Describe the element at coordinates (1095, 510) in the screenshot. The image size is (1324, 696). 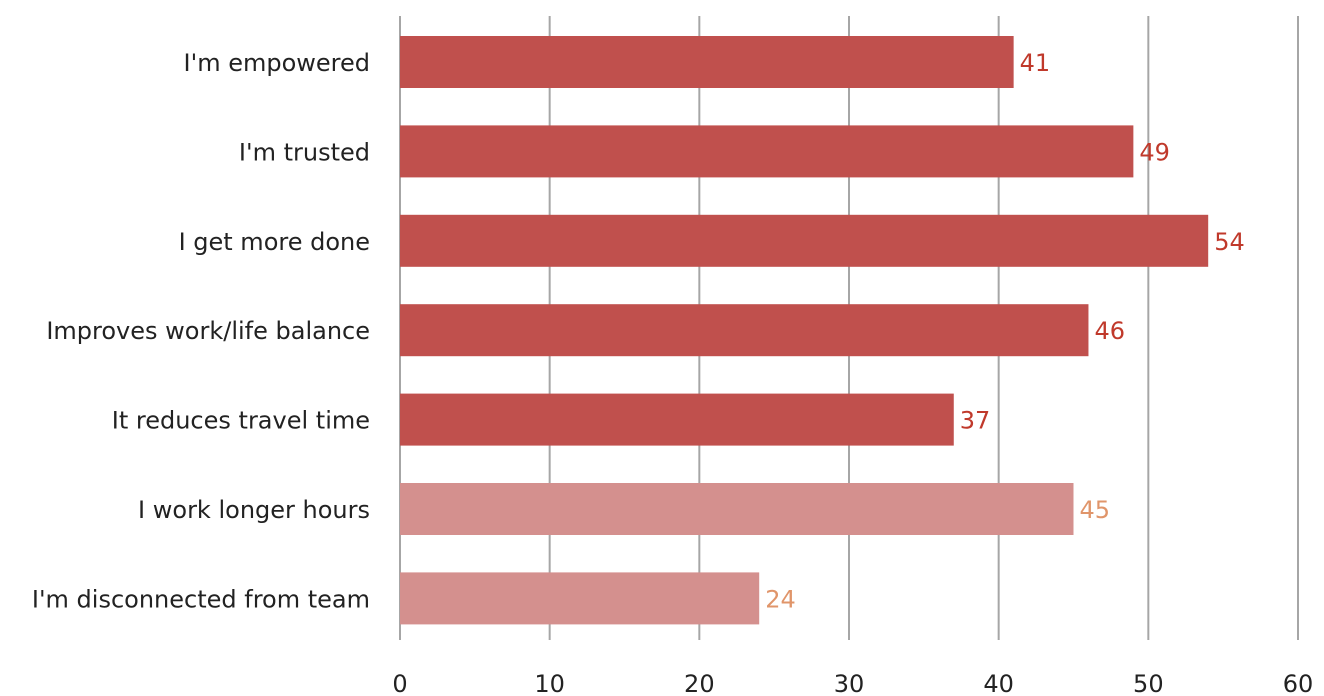
I see `data-label: 45` at that location.